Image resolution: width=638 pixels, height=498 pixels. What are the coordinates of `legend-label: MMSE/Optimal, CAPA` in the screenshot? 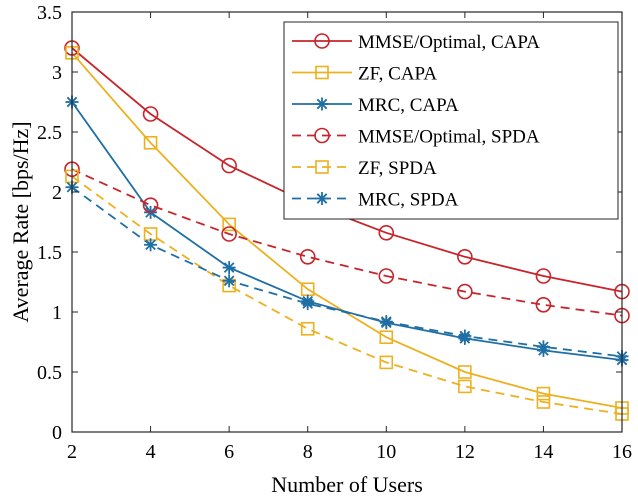 It's located at (449, 42).